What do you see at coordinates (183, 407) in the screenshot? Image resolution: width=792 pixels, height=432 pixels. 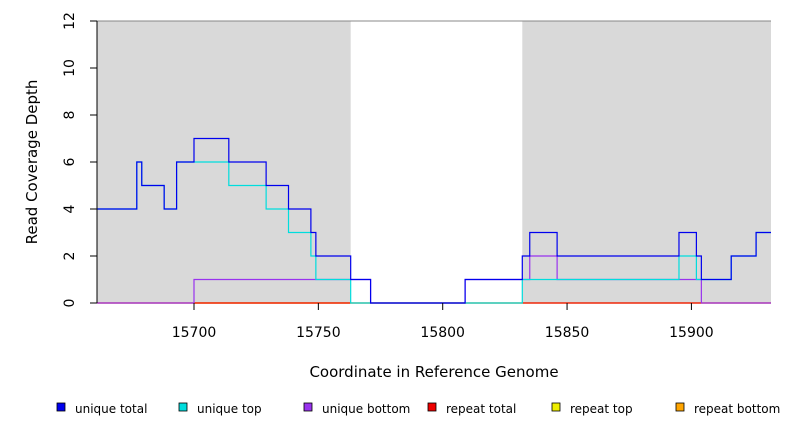 I see `legend-swatch-unique-top` at bounding box center [183, 407].